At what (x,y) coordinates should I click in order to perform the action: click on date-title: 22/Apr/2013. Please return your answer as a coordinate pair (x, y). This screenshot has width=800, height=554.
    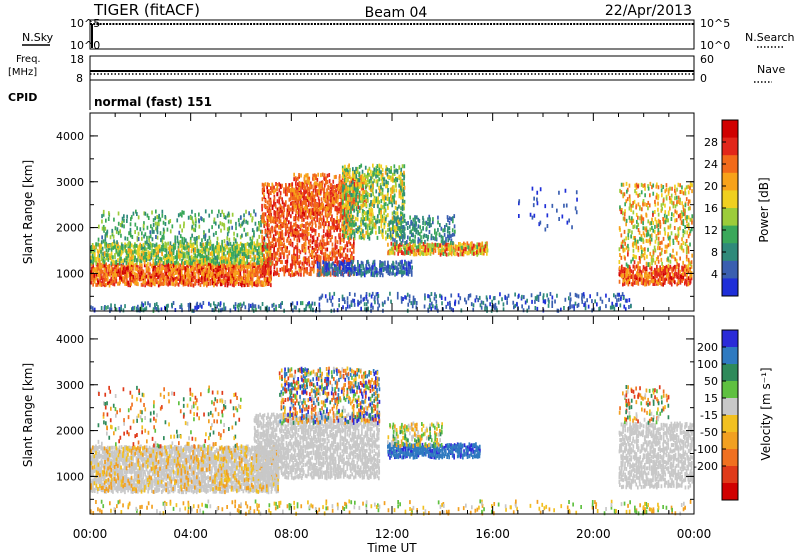
    Looking at the image, I should click on (648, 11).